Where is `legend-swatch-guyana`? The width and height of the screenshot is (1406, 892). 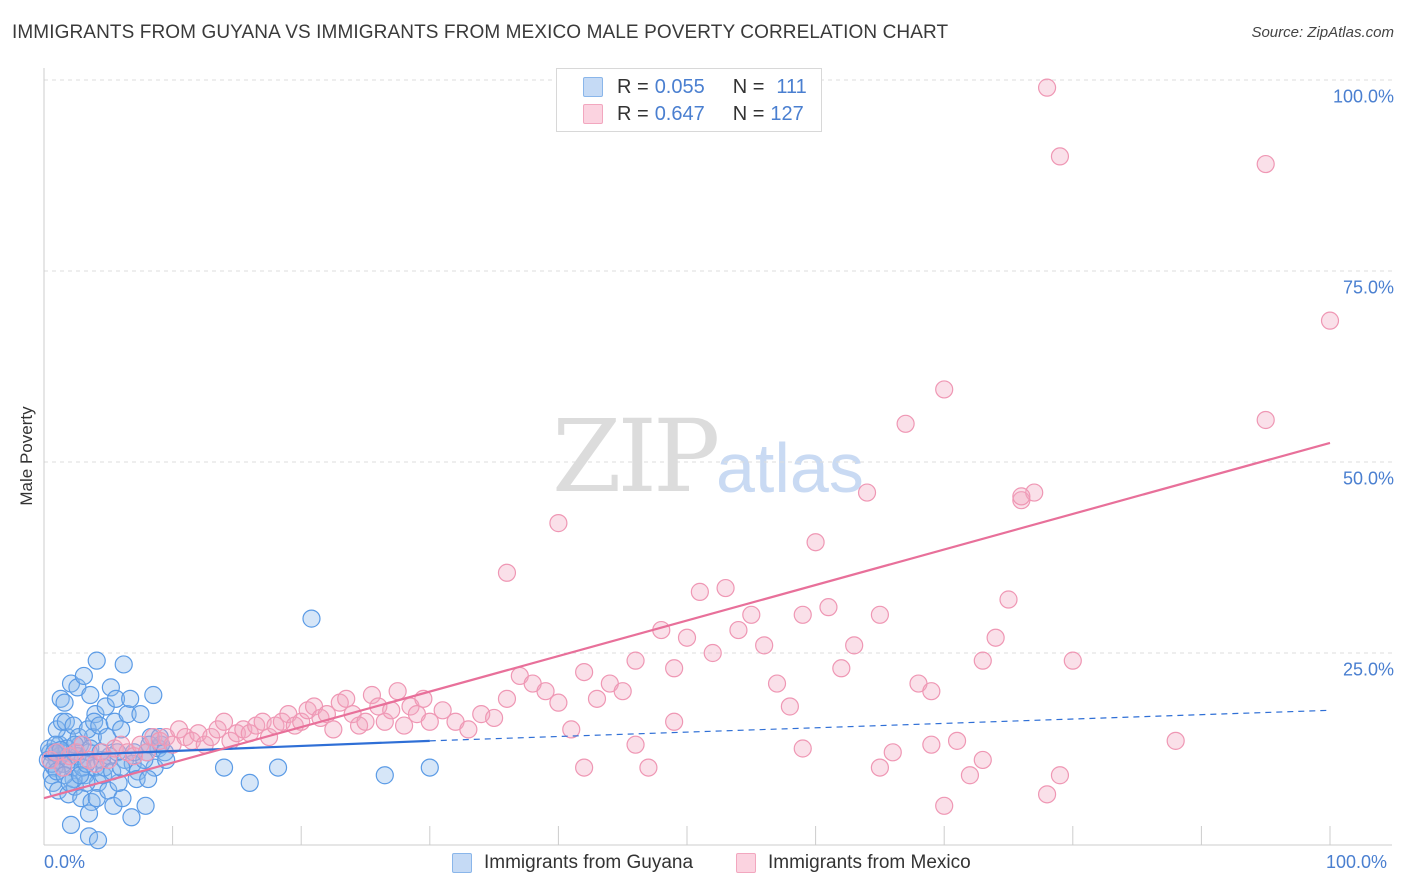
legend-swatch-guyana is located at coordinates (593, 87).